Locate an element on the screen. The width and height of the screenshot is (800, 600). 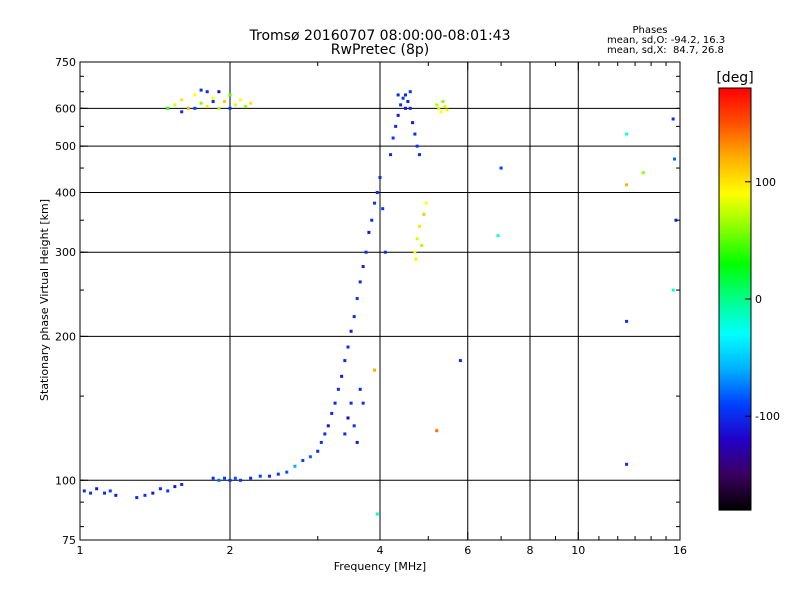
colorbar-tick-label: 0 is located at coordinates (758, 299).